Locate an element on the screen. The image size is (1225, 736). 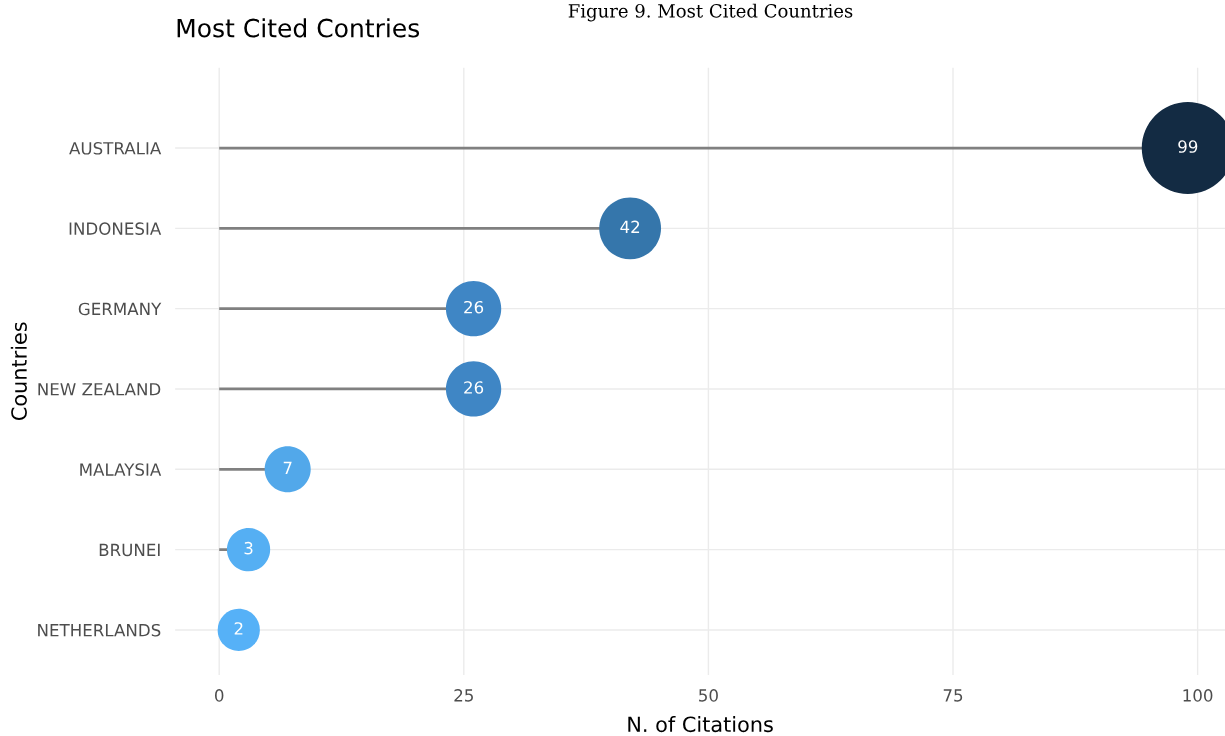
x-axis-title: N. of Citations is located at coordinates (700, 724).